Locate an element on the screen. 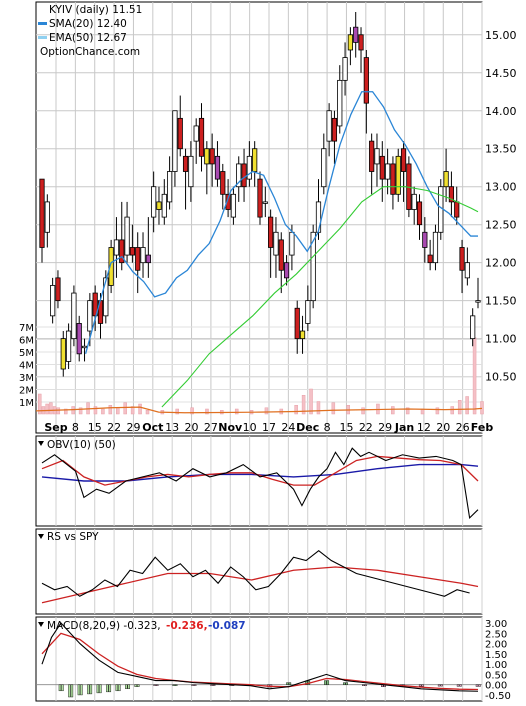 The width and height of the screenshot is (526, 706). y-tick-label: 12.00 is located at coordinates (501, 263).